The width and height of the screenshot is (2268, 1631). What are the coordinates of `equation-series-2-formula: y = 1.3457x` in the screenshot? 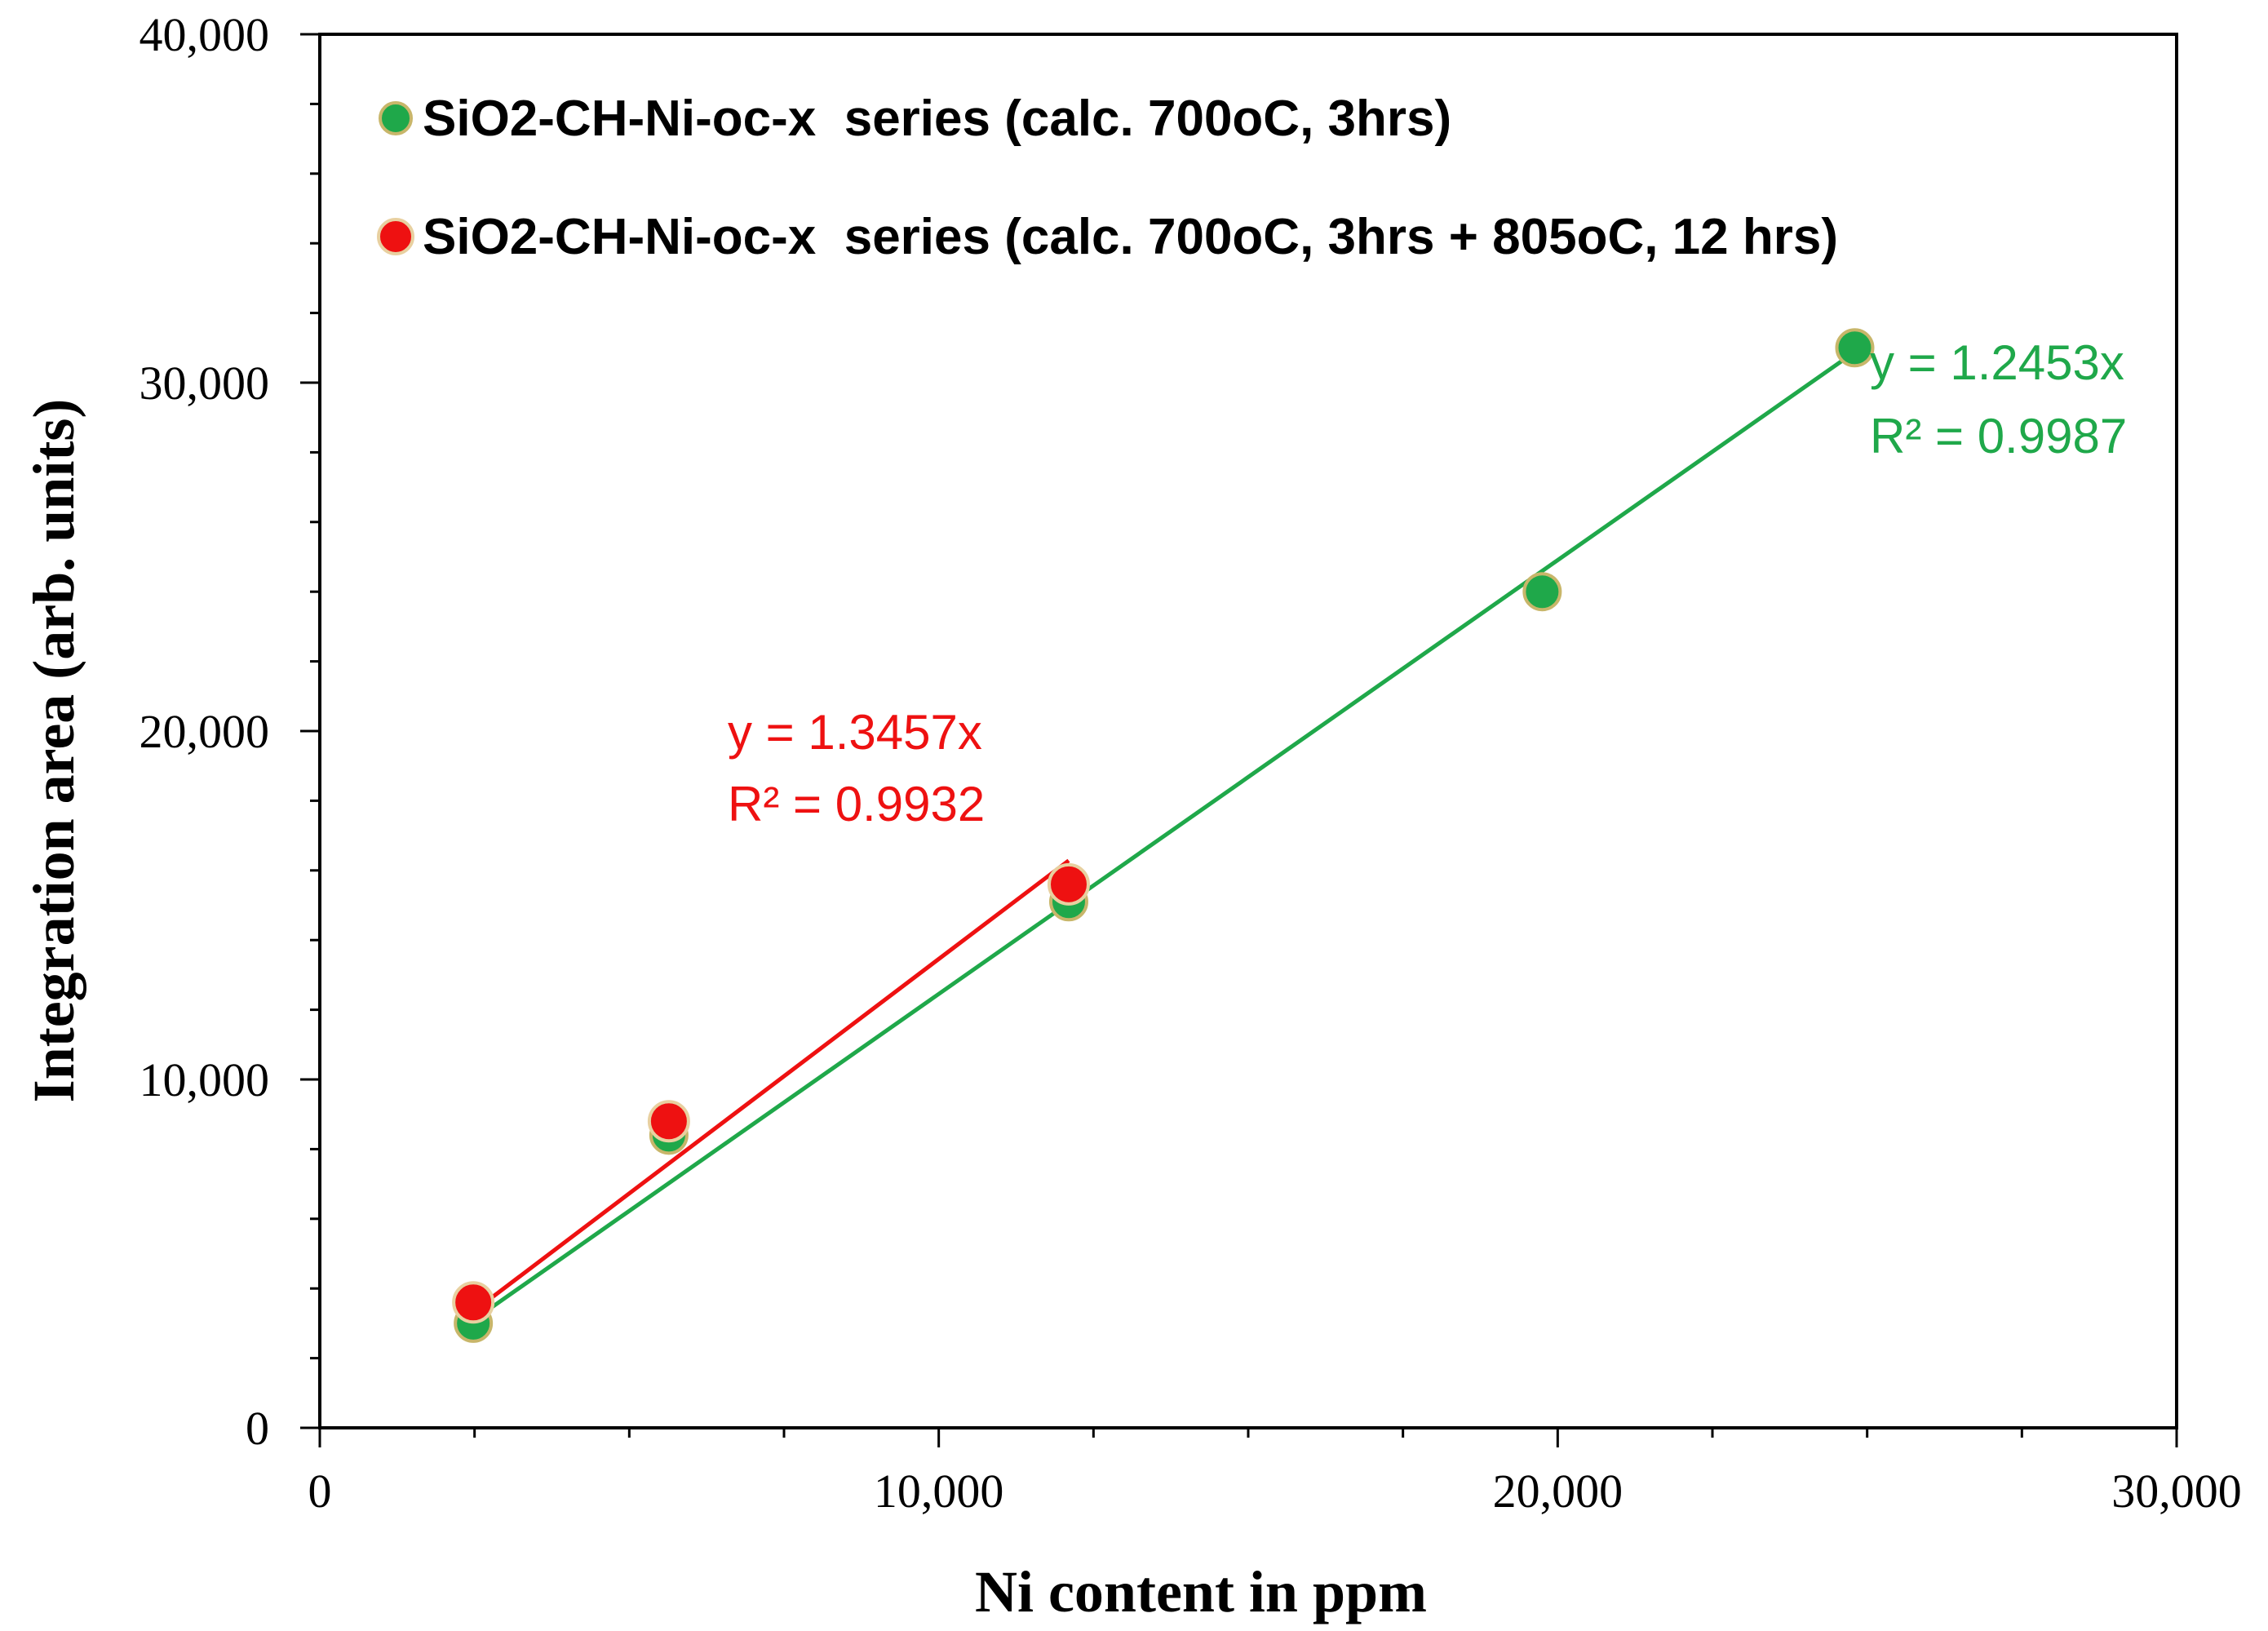 It's located at (855, 732).